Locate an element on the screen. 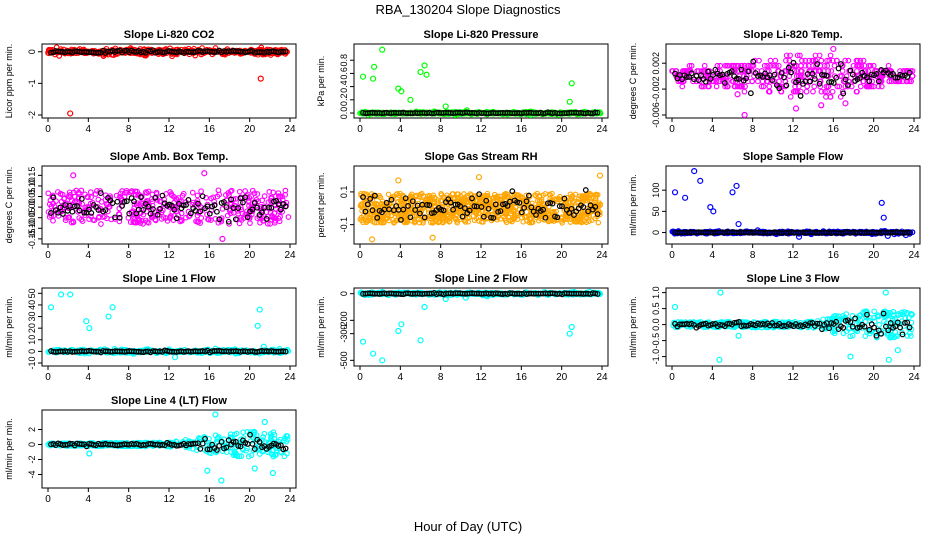 This screenshot has height=540, width=936. y-tick-label: -0.05 is located at coordinates (32, 217).